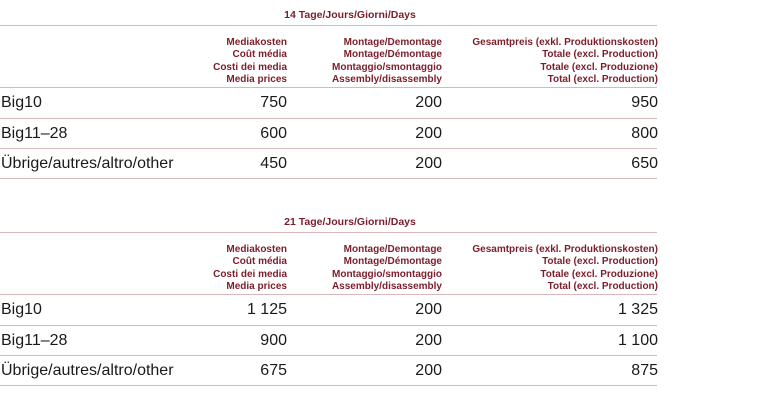  Describe the element at coordinates (644, 133) in the screenshot. I see `total-price: 800` at that location.